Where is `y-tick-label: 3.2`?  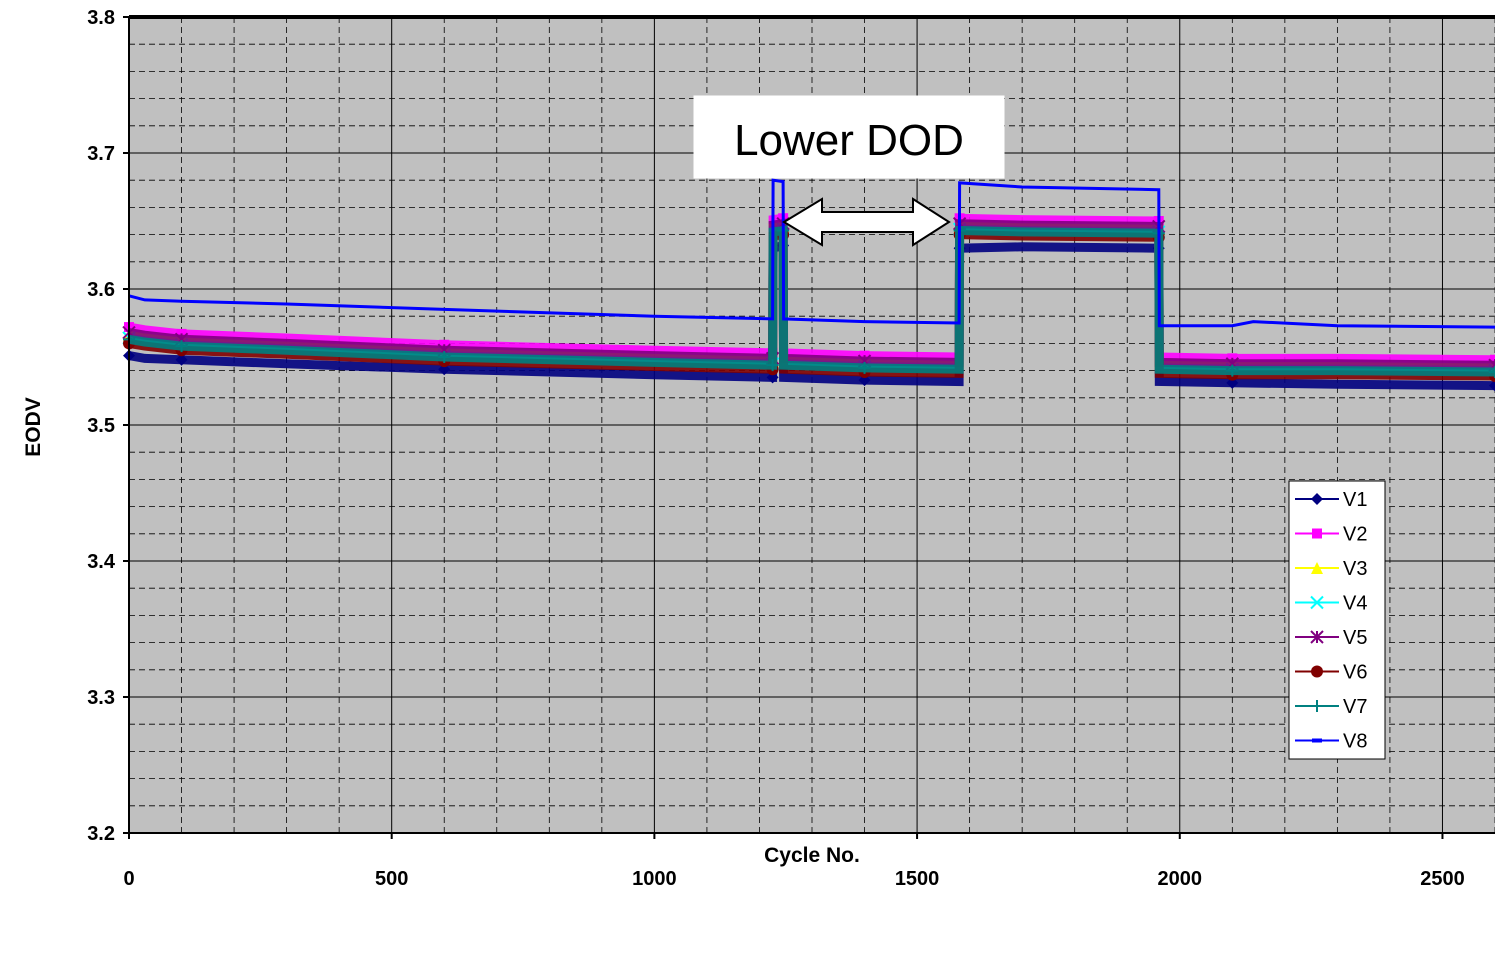
y-tick-label: 3.2 is located at coordinates (101, 834).